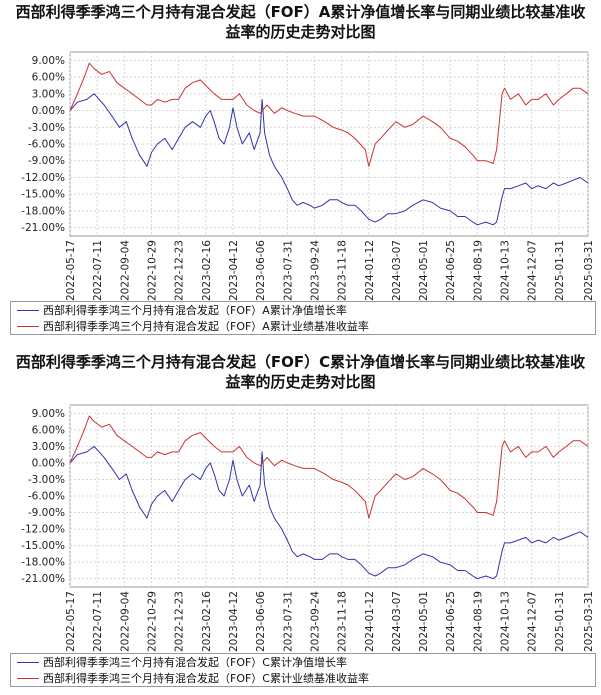  What do you see at coordinates (195, 310) in the screenshot?
I see `legend-label: 西部利得季季鸿三个月持有混合发起（FOF）A累计净值增长率` at bounding box center [195, 310].